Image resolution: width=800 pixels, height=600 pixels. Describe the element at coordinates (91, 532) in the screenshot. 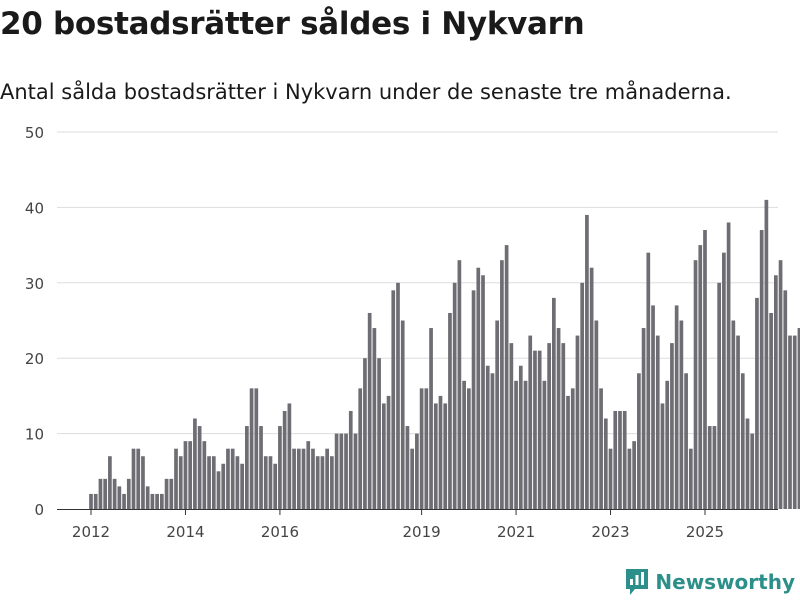

I see `x-tick-label: 2012` at that location.